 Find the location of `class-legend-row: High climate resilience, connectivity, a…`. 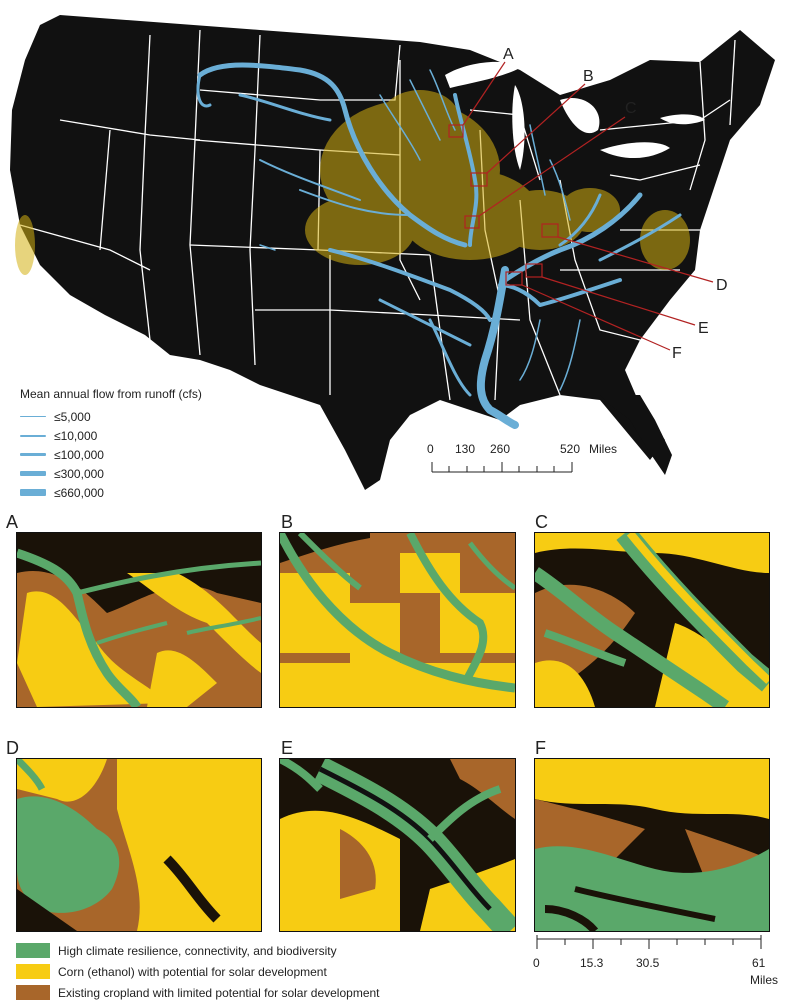

class-legend-row: High climate resilience, connectivity, a… is located at coordinates (256, 950).